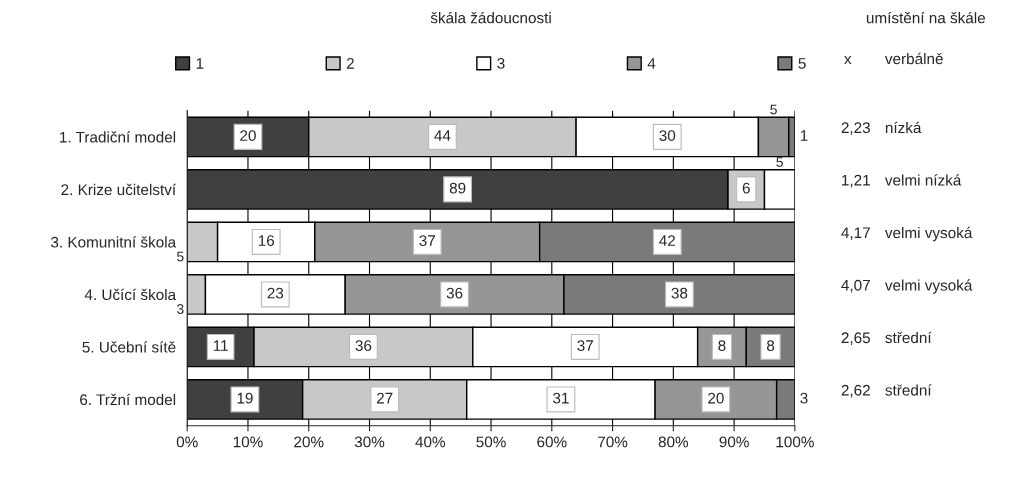  What do you see at coordinates (651, 63) in the screenshot?
I see `legend-label: 4` at bounding box center [651, 63].